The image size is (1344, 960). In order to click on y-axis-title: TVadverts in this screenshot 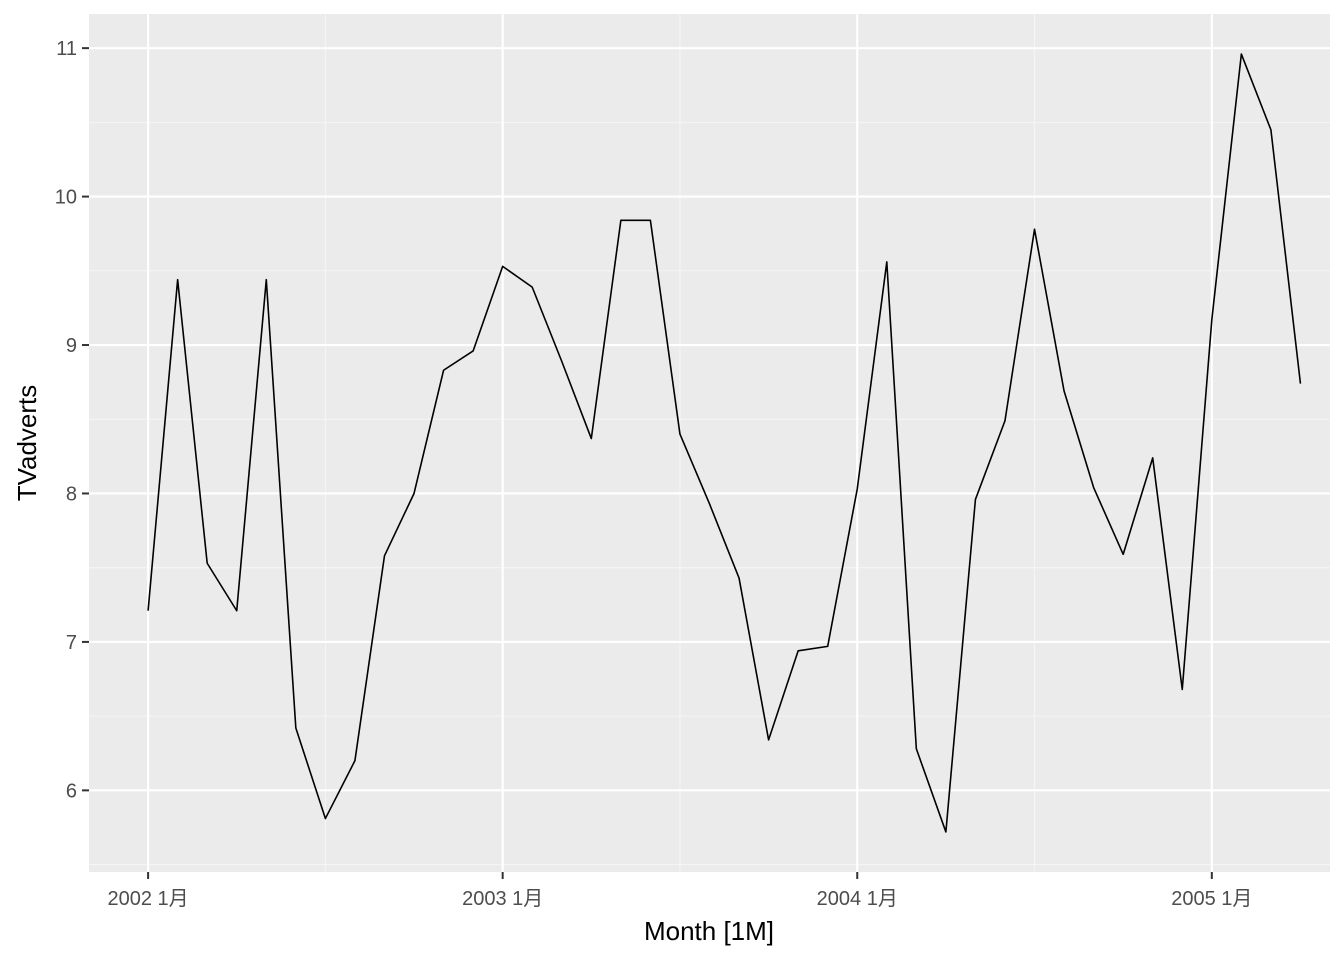, I will do `click(27, 443)`.